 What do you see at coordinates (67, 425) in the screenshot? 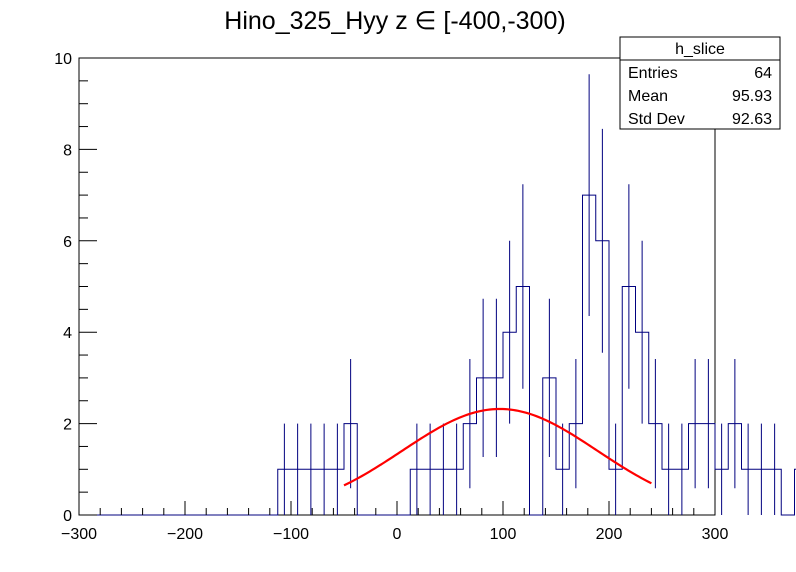
I see `y-tick-label: 2` at bounding box center [67, 425].